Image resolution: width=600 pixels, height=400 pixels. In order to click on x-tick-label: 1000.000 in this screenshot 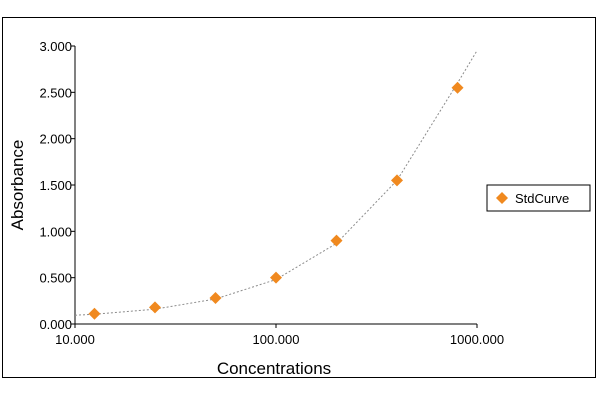, I will do `click(477, 339)`.